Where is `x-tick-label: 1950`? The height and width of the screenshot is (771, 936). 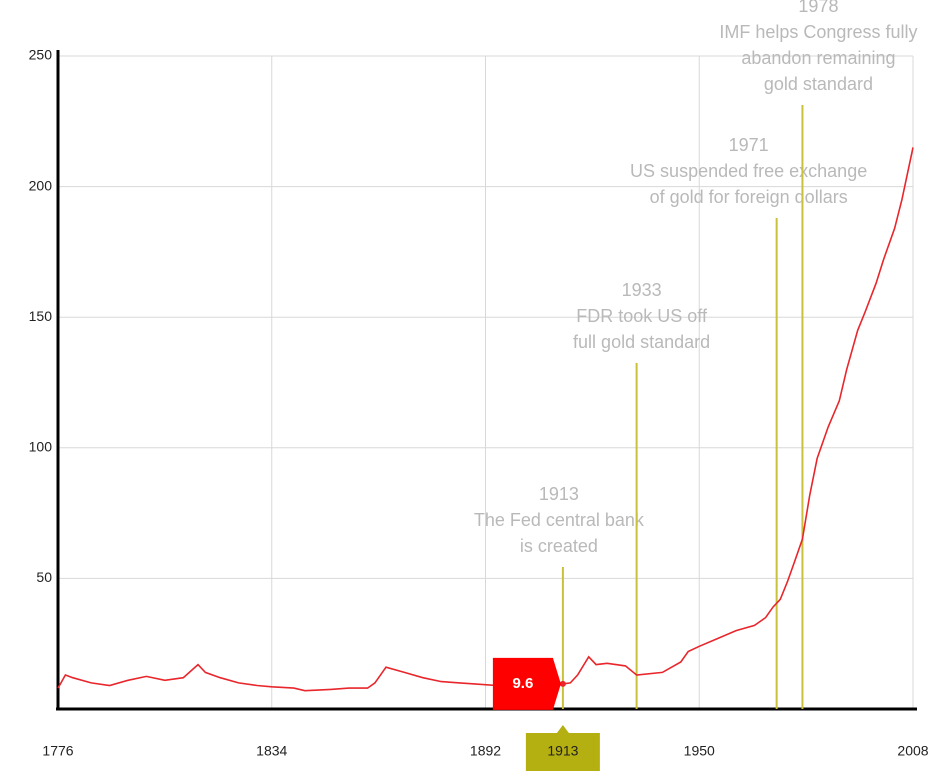
x-tick-label: 1950 is located at coordinates (699, 751).